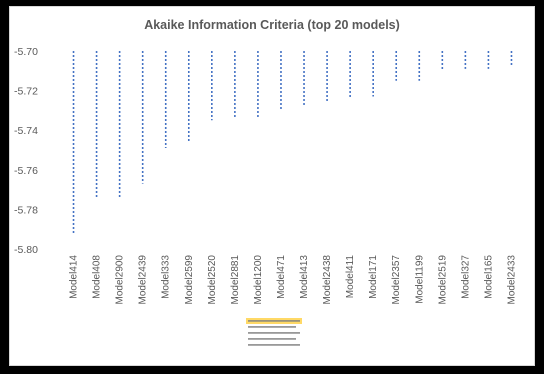 This screenshot has height=374, width=544. Describe the element at coordinates (74, 277) in the screenshot. I see `x-tick-label: Model414` at that location.